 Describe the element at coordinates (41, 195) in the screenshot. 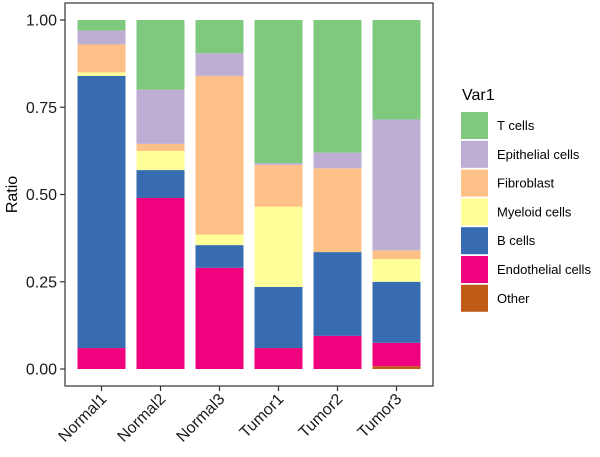

I see `y-tick-label: 0.50` at that location.